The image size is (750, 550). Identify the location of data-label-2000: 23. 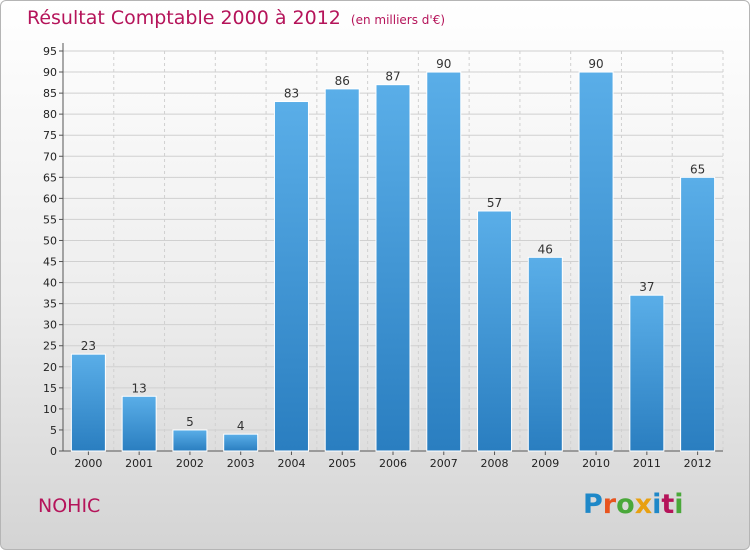
(88, 346).